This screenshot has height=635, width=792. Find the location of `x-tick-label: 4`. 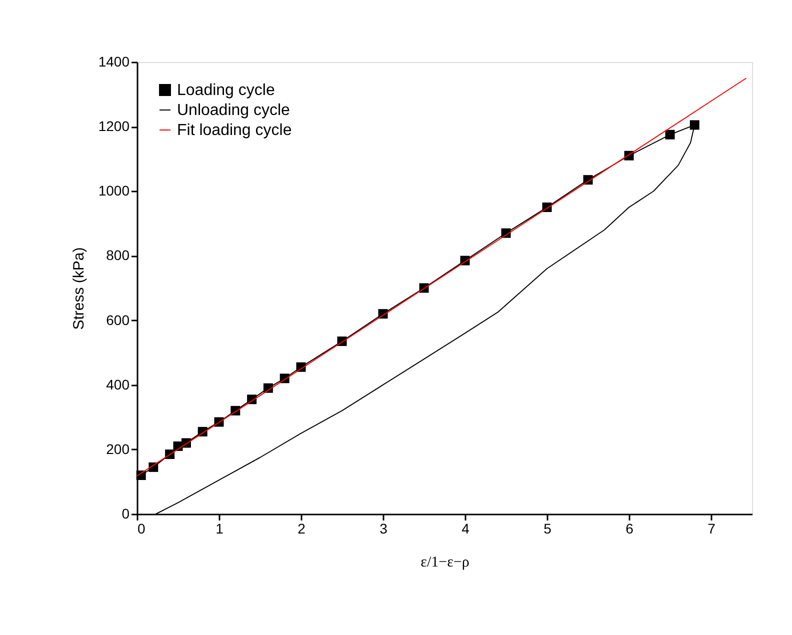

x-tick-label: 4 is located at coordinates (466, 528).